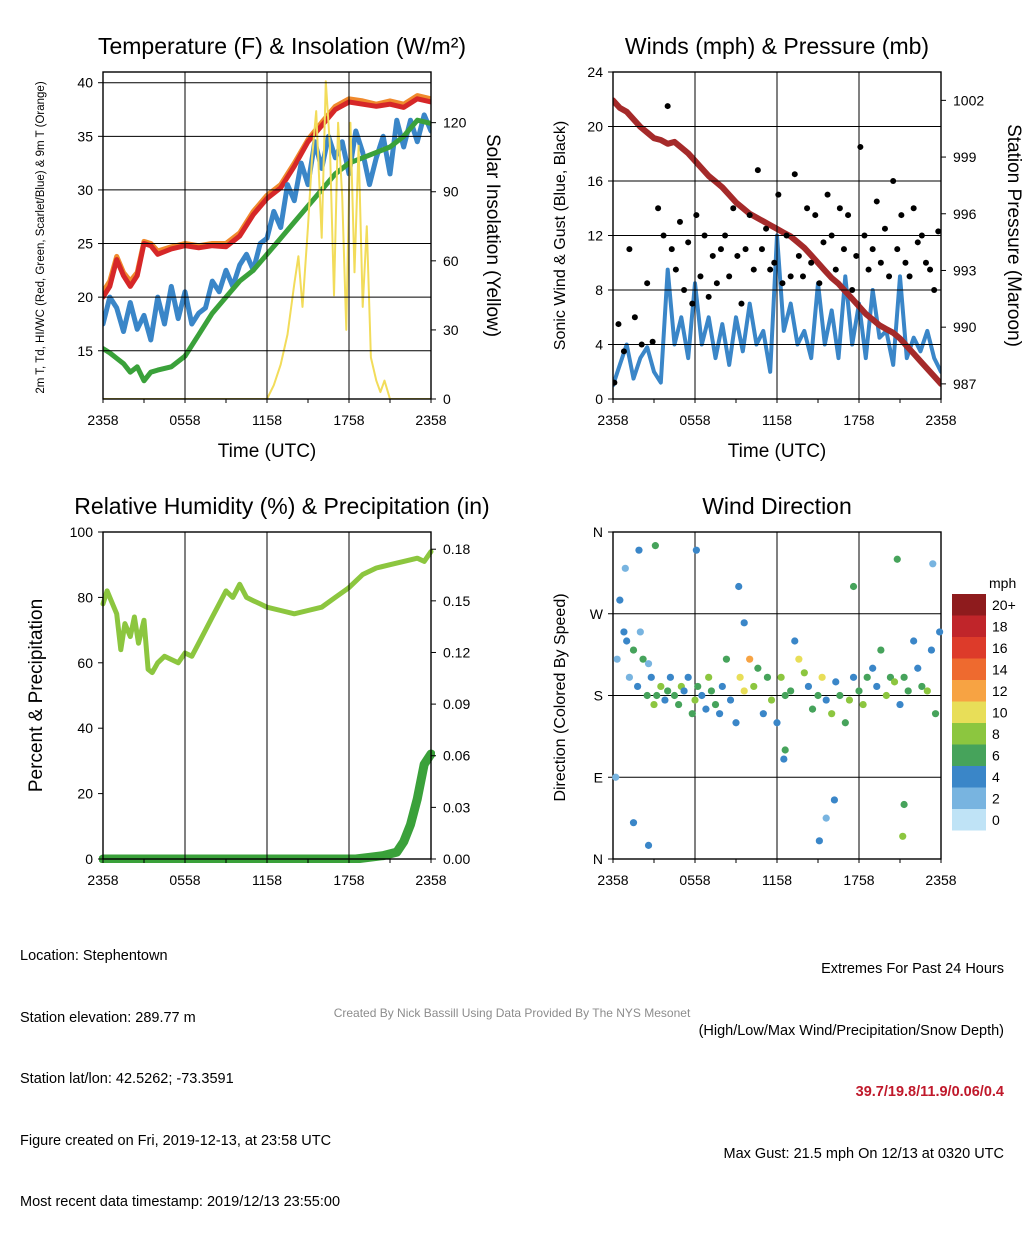  Describe the element at coordinates (929, 1092) in the screenshot. I see `extremes-values: 39.7/19.8/11.9/0.06/0.4` at that location.